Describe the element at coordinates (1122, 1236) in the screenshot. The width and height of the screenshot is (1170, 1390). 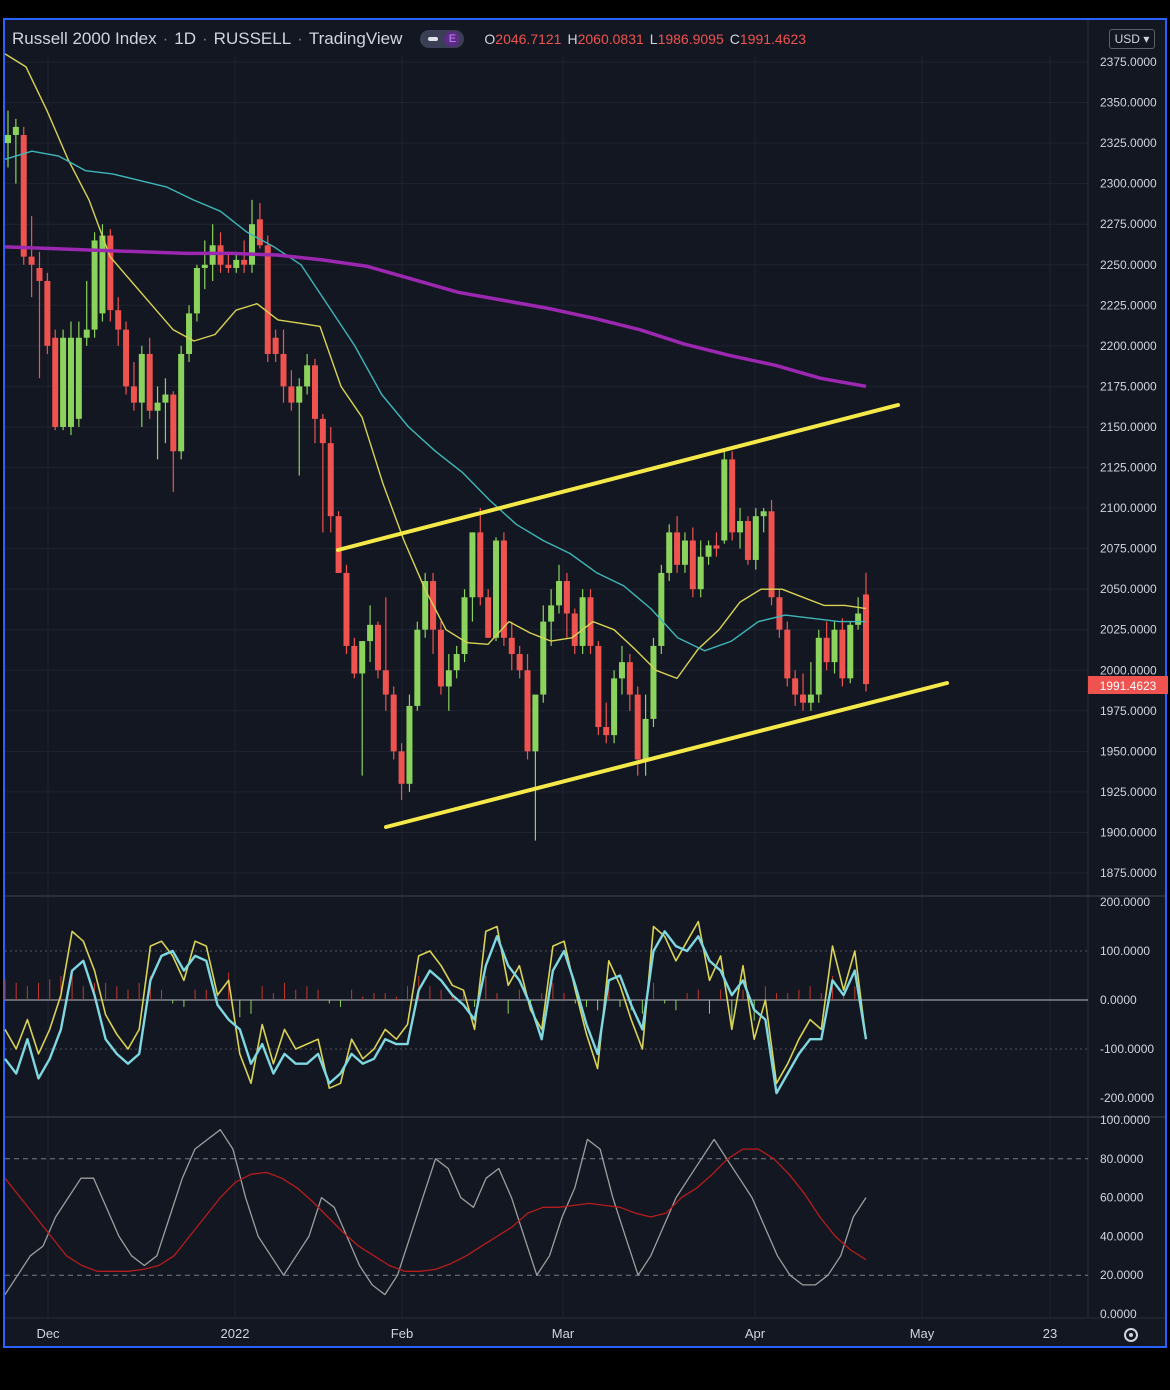
I see `stochastic-tick-label: 40.0000` at that location.